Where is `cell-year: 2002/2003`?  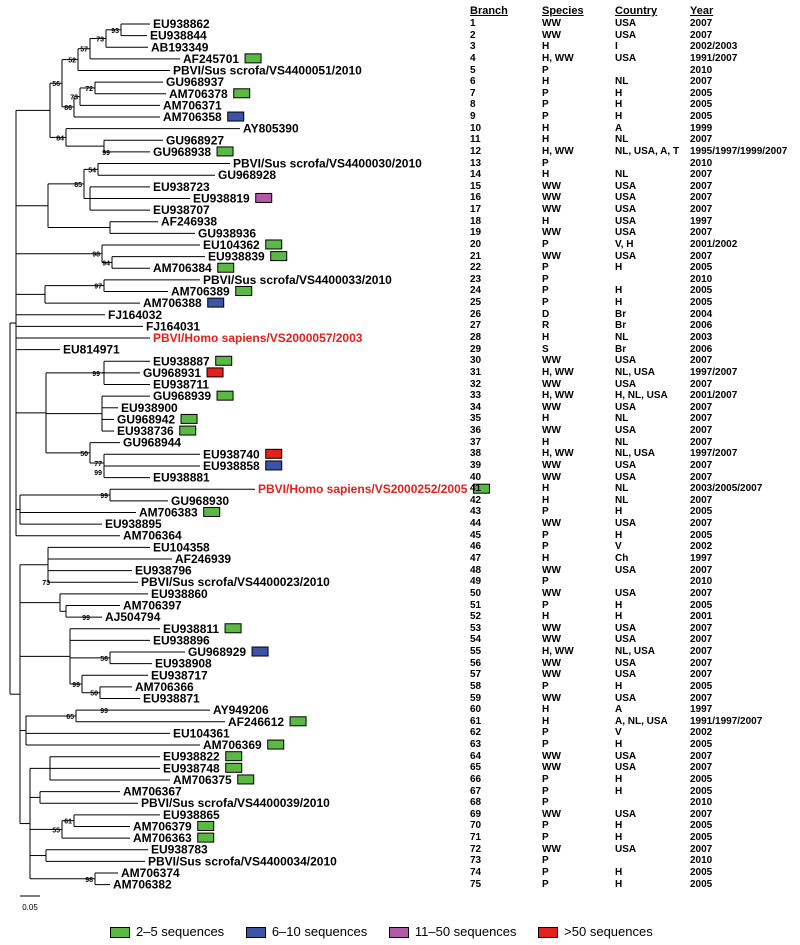 cell-year: 2002/2003 is located at coordinates (714, 47).